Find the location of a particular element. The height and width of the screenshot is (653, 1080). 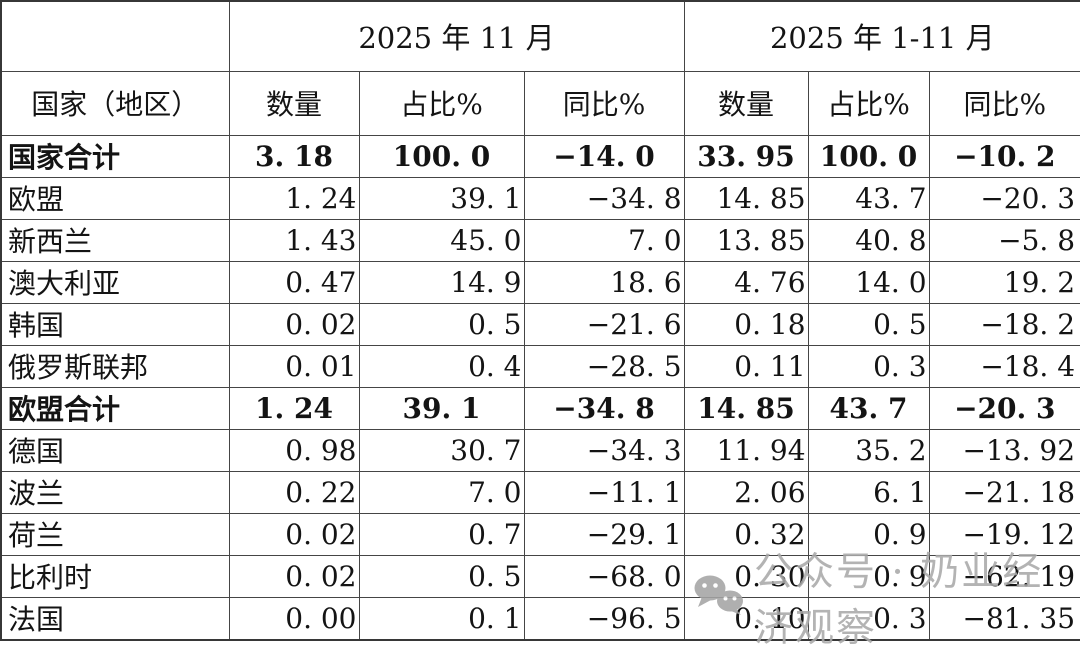

cell-yoy-month: −96. 5 is located at coordinates (604, 618).